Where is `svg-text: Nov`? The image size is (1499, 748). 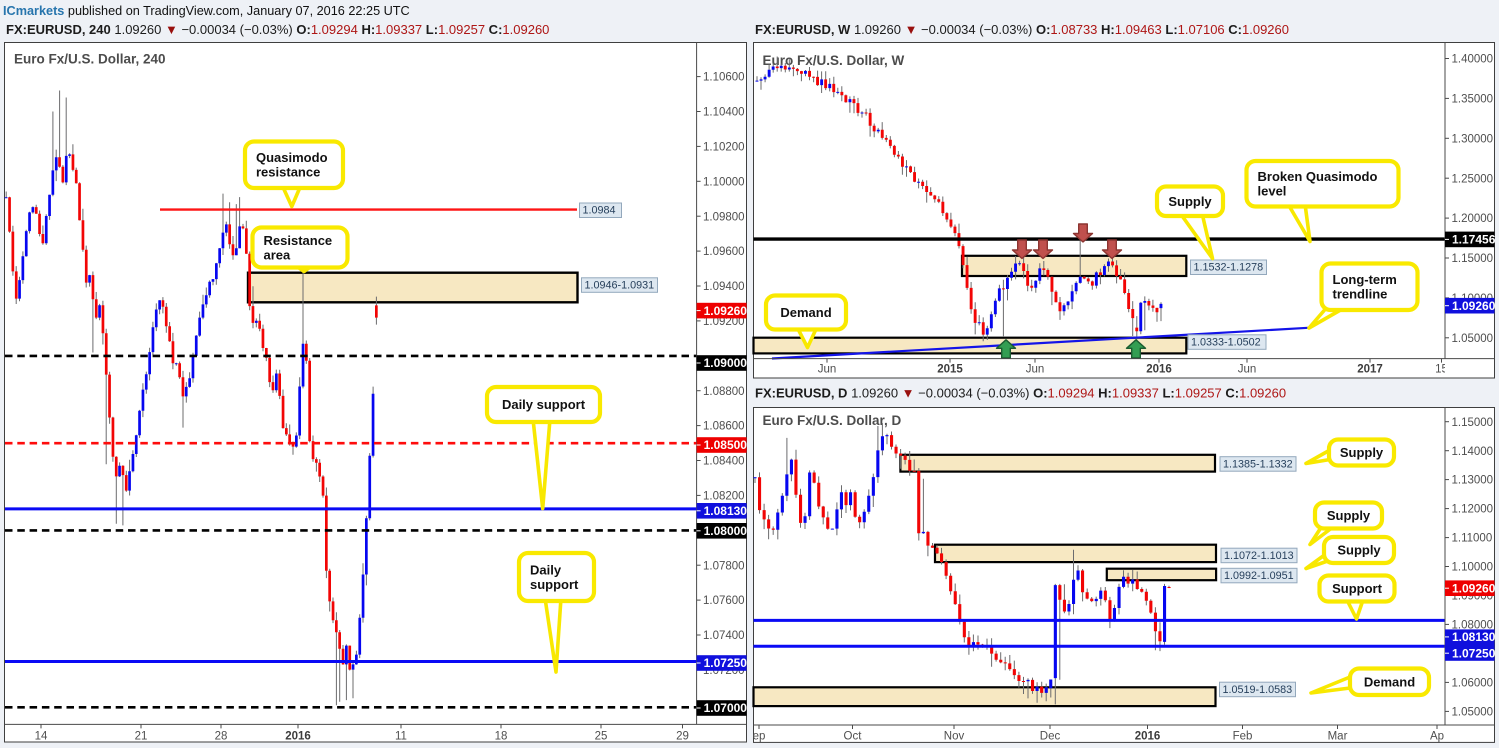 svg-text: Nov is located at coordinates (954, 737).